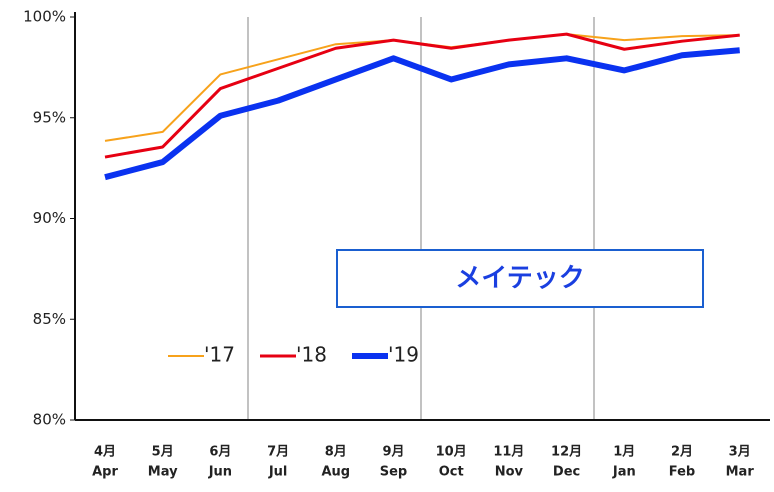 This screenshot has height=492, width=774. I want to click on x-tick-label-en: Sep, so click(394, 472).